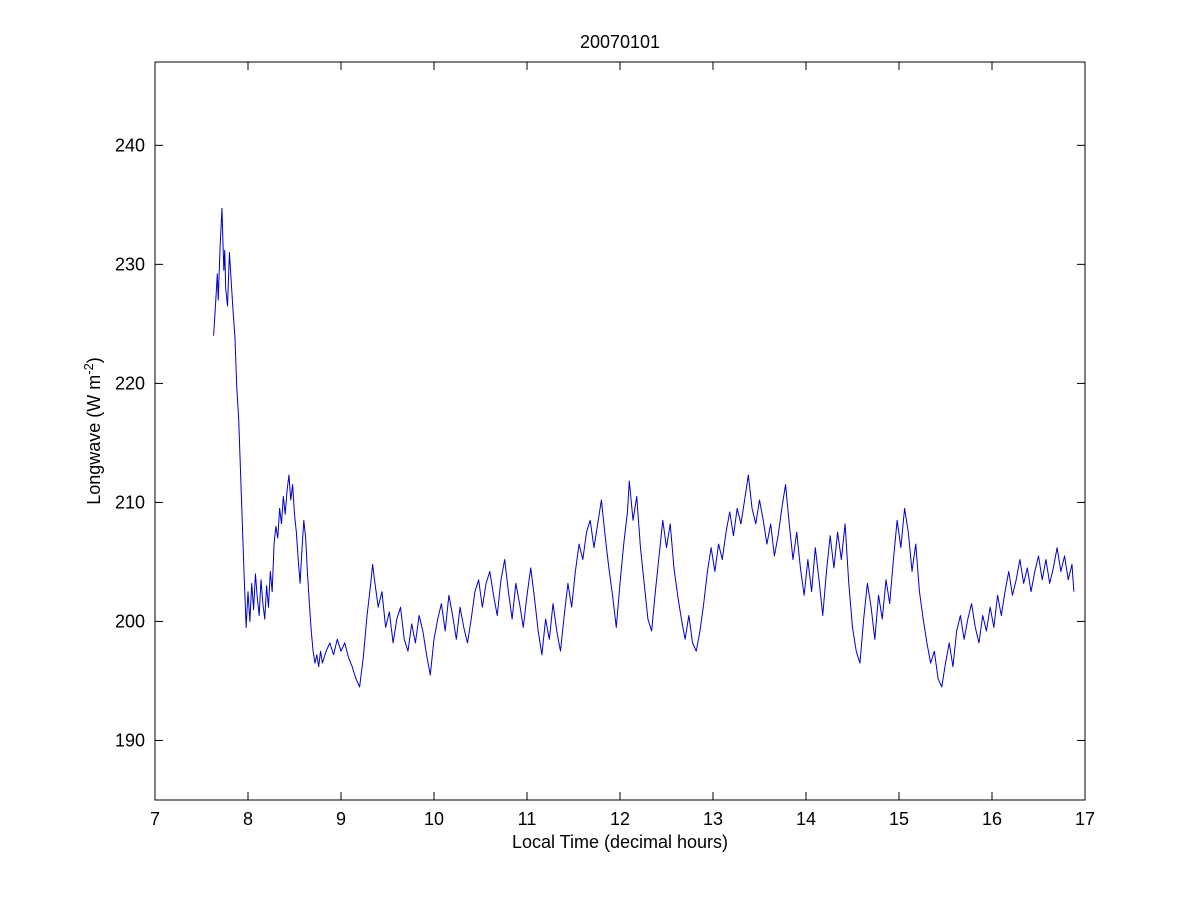 Image resolution: width=1200 pixels, height=900 pixels. What do you see at coordinates (527, 819) in the screenshot?
I see `x-tick-label: 11` at bounding box center [527, 819].